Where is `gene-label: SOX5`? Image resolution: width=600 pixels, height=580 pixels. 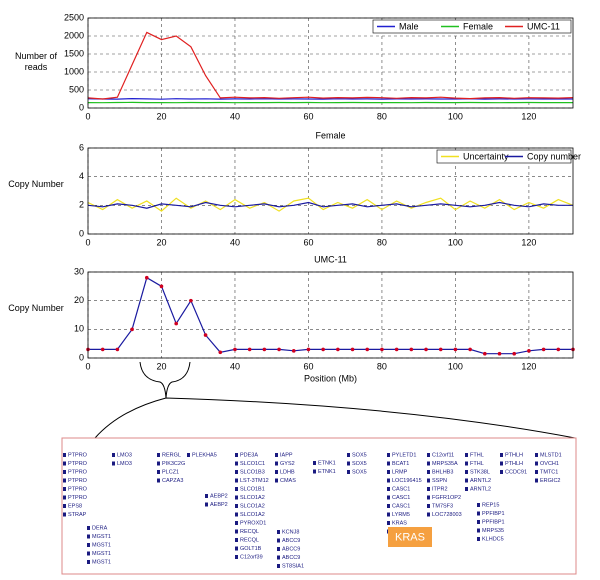
gene-label: SOX5 is located at coordinates (359, 472).